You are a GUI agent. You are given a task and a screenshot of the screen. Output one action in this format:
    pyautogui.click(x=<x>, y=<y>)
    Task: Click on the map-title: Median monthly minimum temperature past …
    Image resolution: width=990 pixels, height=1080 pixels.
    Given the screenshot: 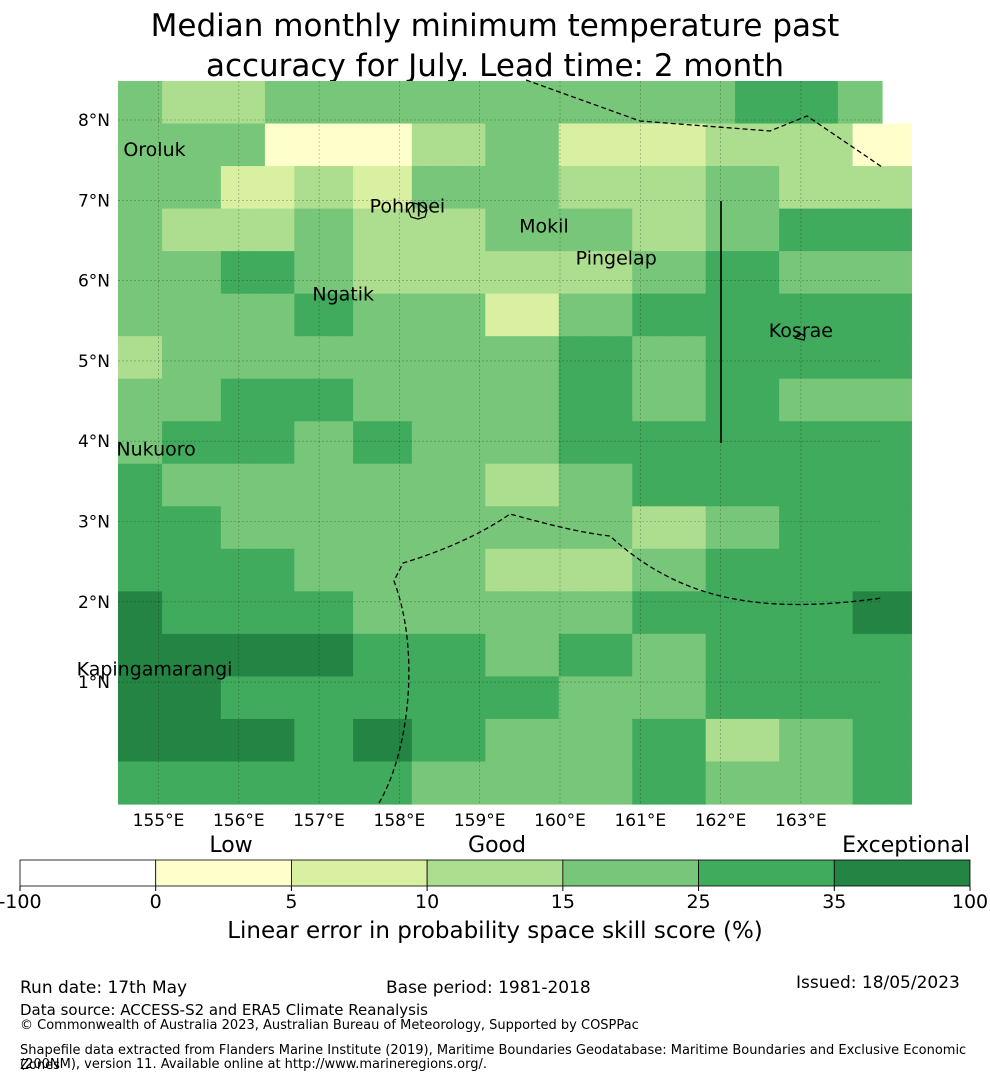 What is the action you would take?
    pyautogui.click(x=495, y=46)
    